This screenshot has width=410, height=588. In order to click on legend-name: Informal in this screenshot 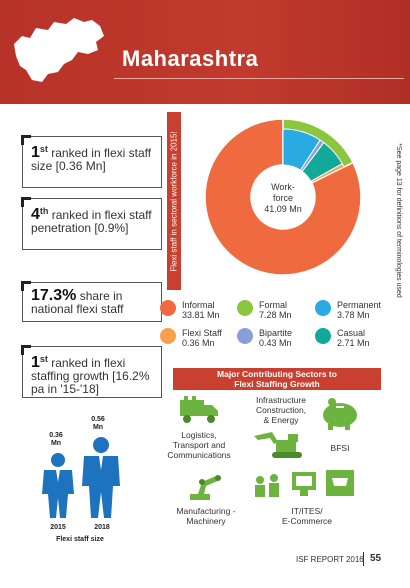, I will do `click(198, 305)`.